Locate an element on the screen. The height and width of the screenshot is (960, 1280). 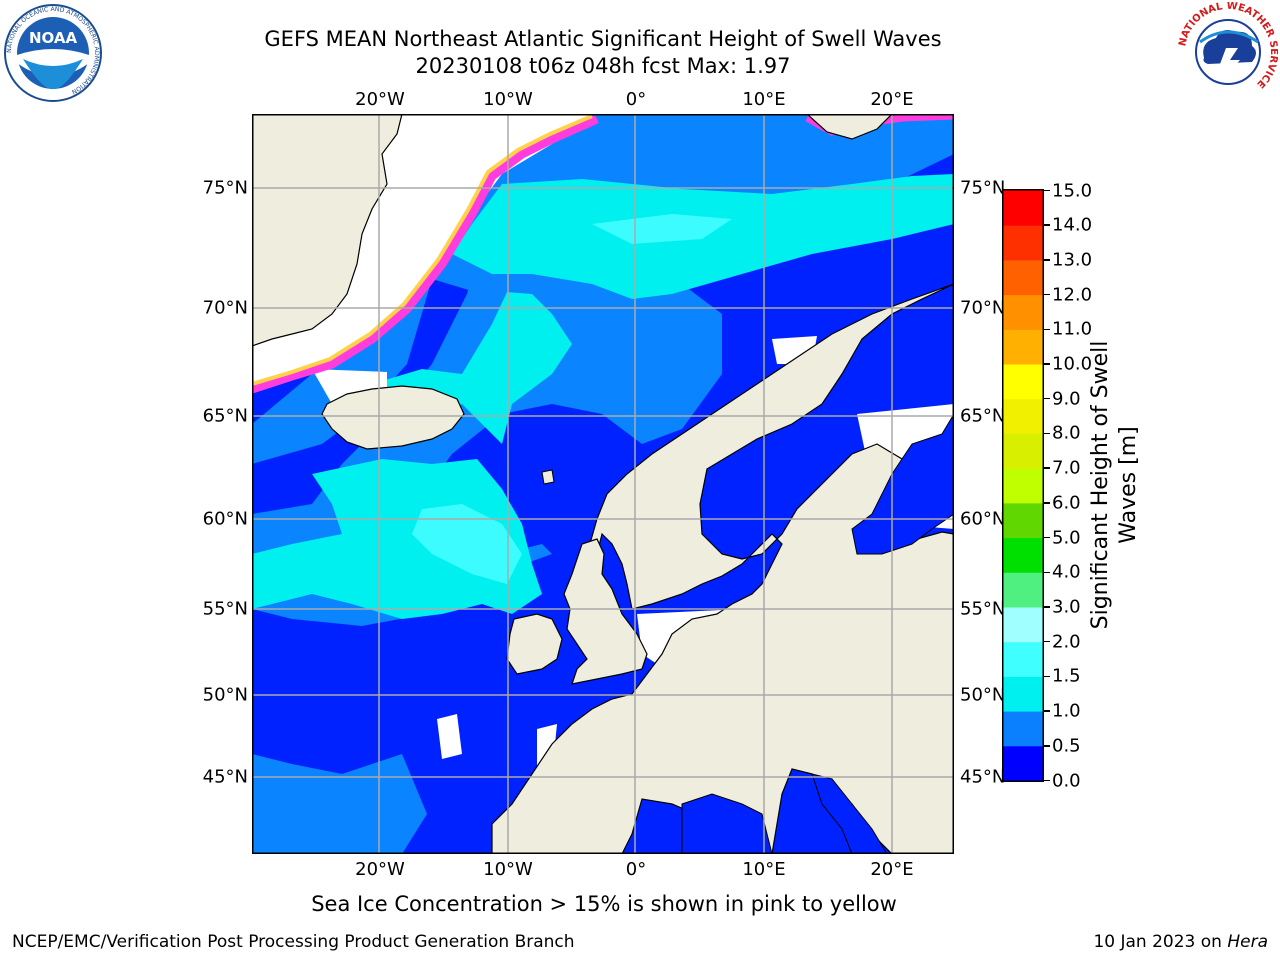
lon-label-top: 20°W is located at coordinates (380, 99).